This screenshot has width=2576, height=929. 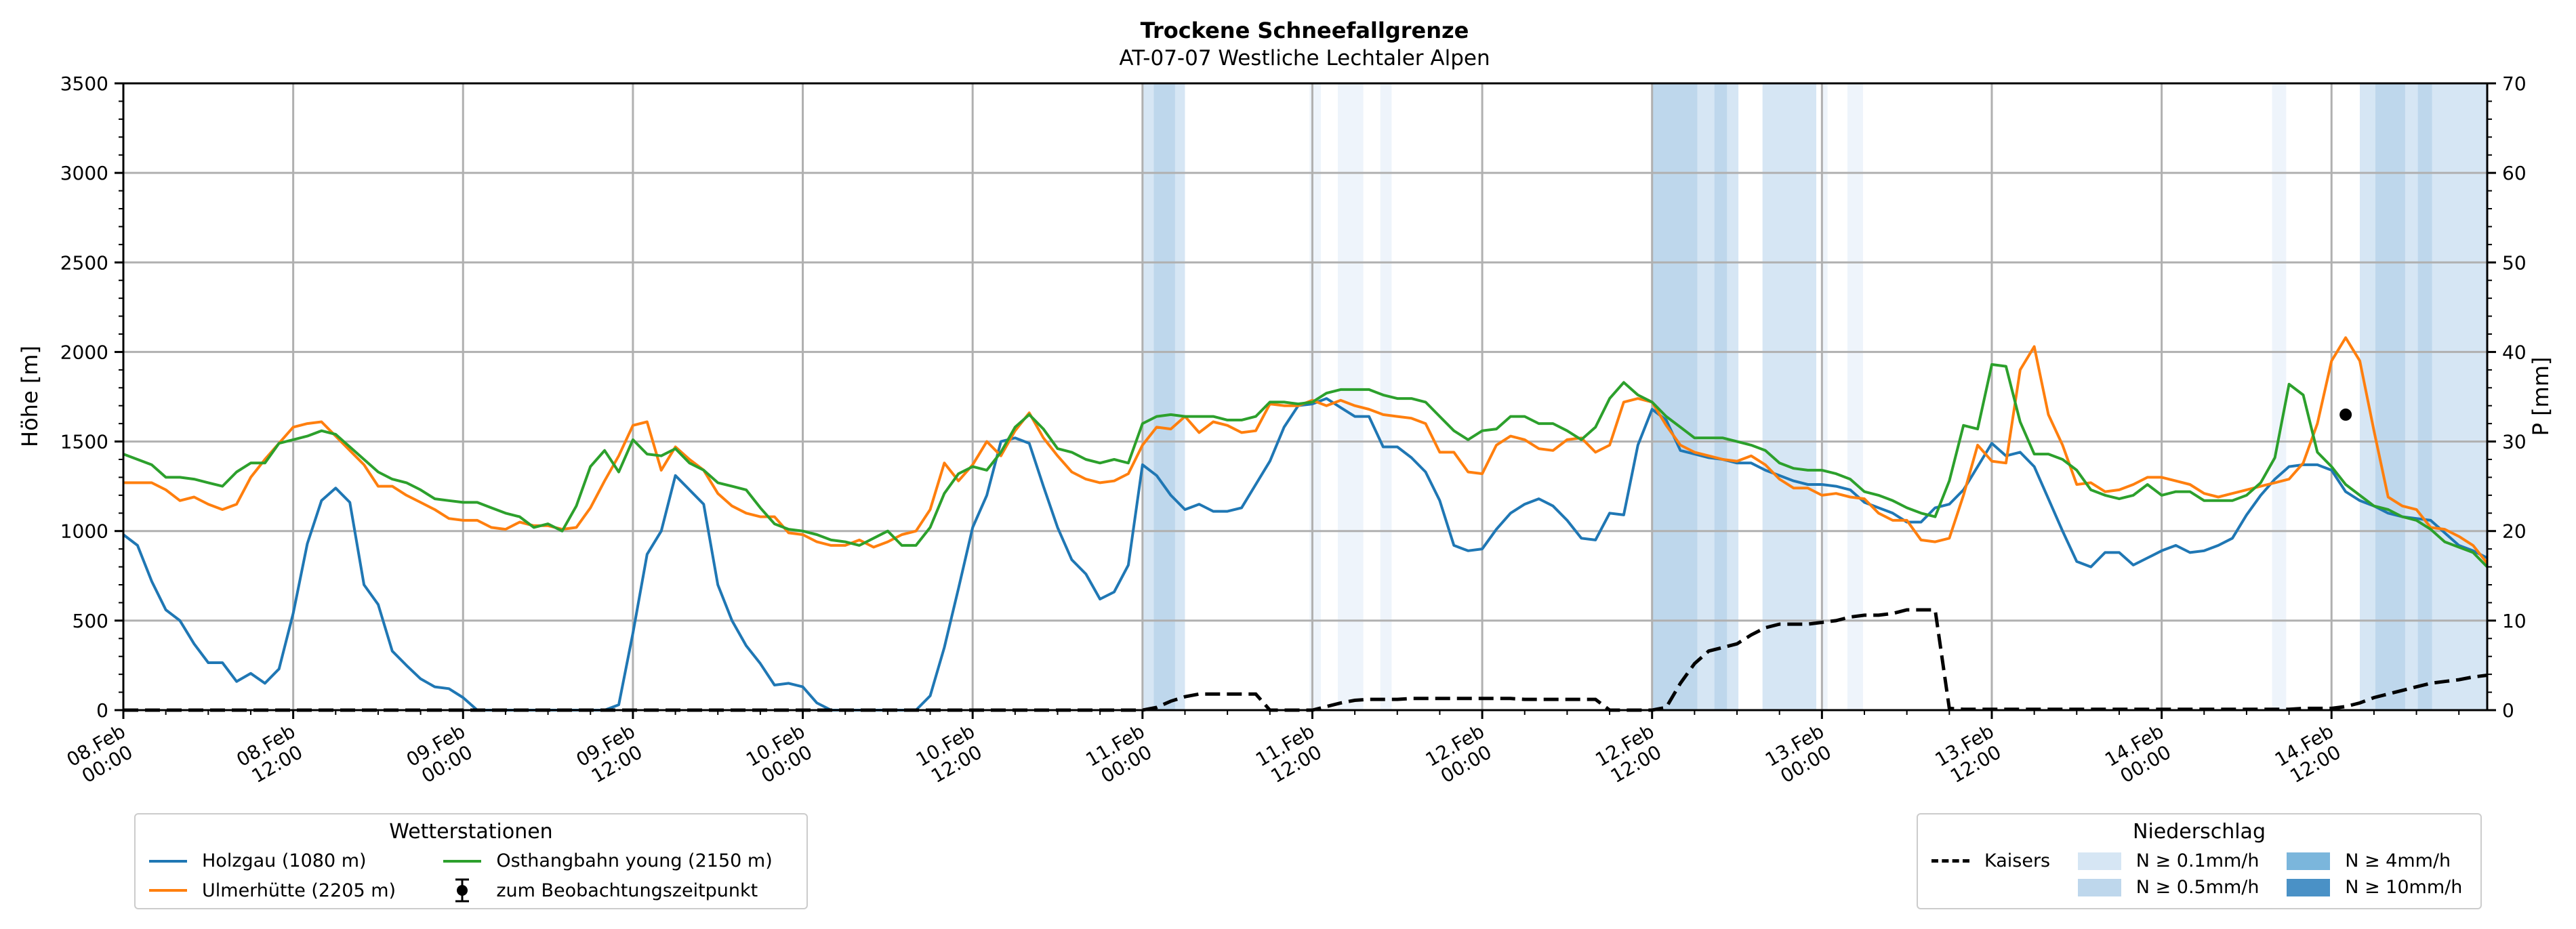 What do you see at coordinates (2170, 860) in the screenshot?
I see `legend-item-precip-01: N ≥ 0.1mm/h` at bounding box center [2170, 860].